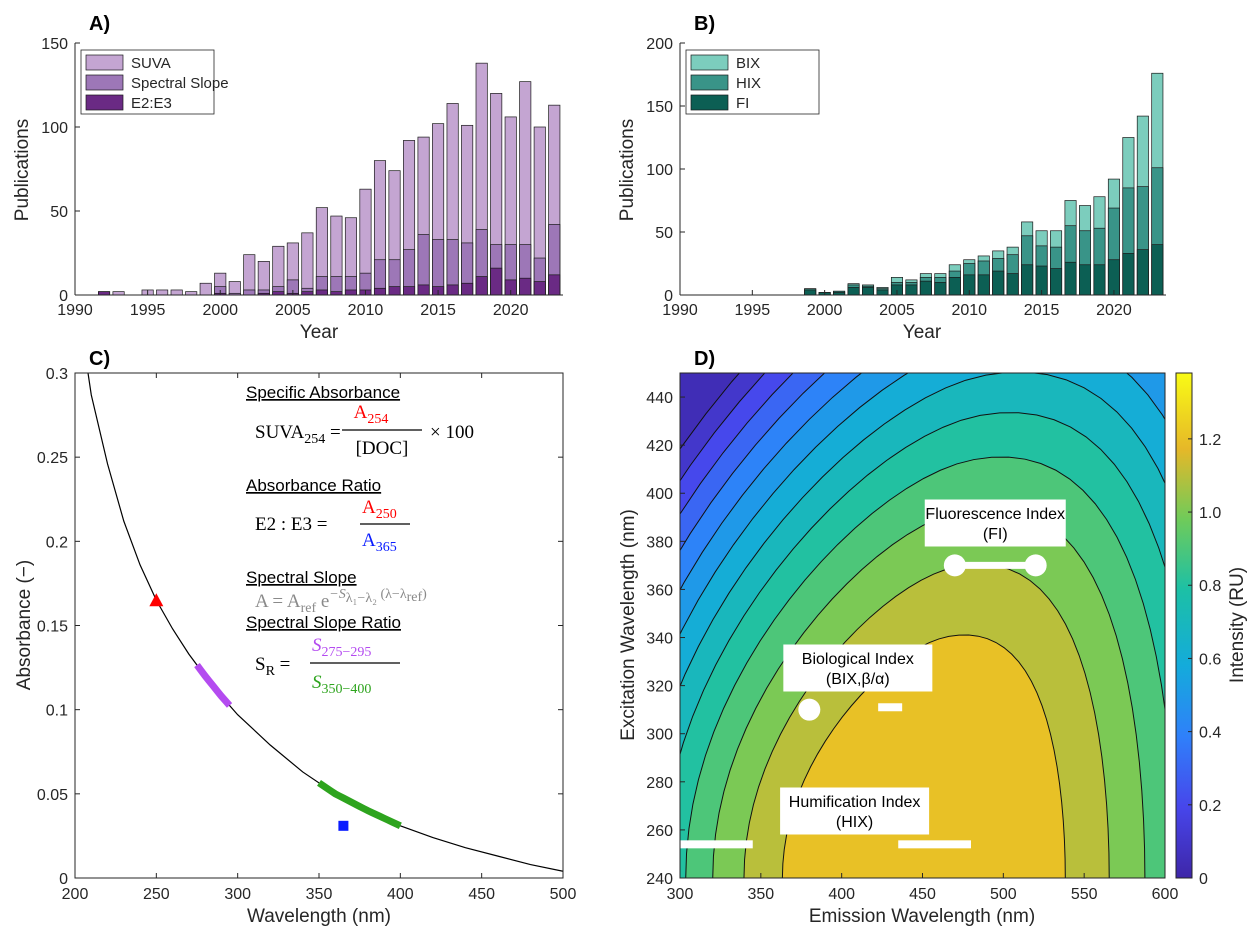  Describe the element at coordinates (380, 291) in the screenshot. I see `panel-a-bar-e2-e3-2011` at that location.